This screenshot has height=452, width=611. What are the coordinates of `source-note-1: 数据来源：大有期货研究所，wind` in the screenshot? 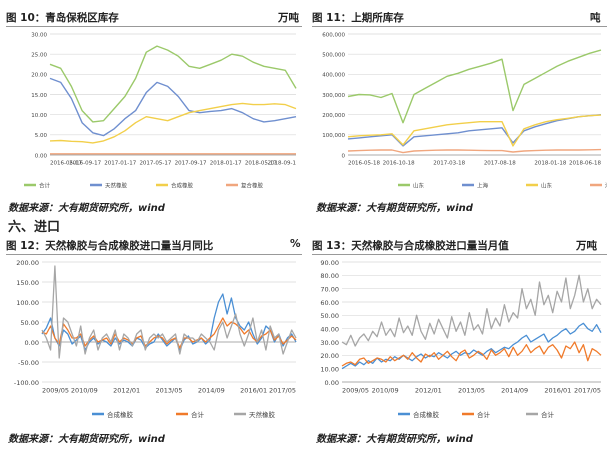 It's located at (86, 208).